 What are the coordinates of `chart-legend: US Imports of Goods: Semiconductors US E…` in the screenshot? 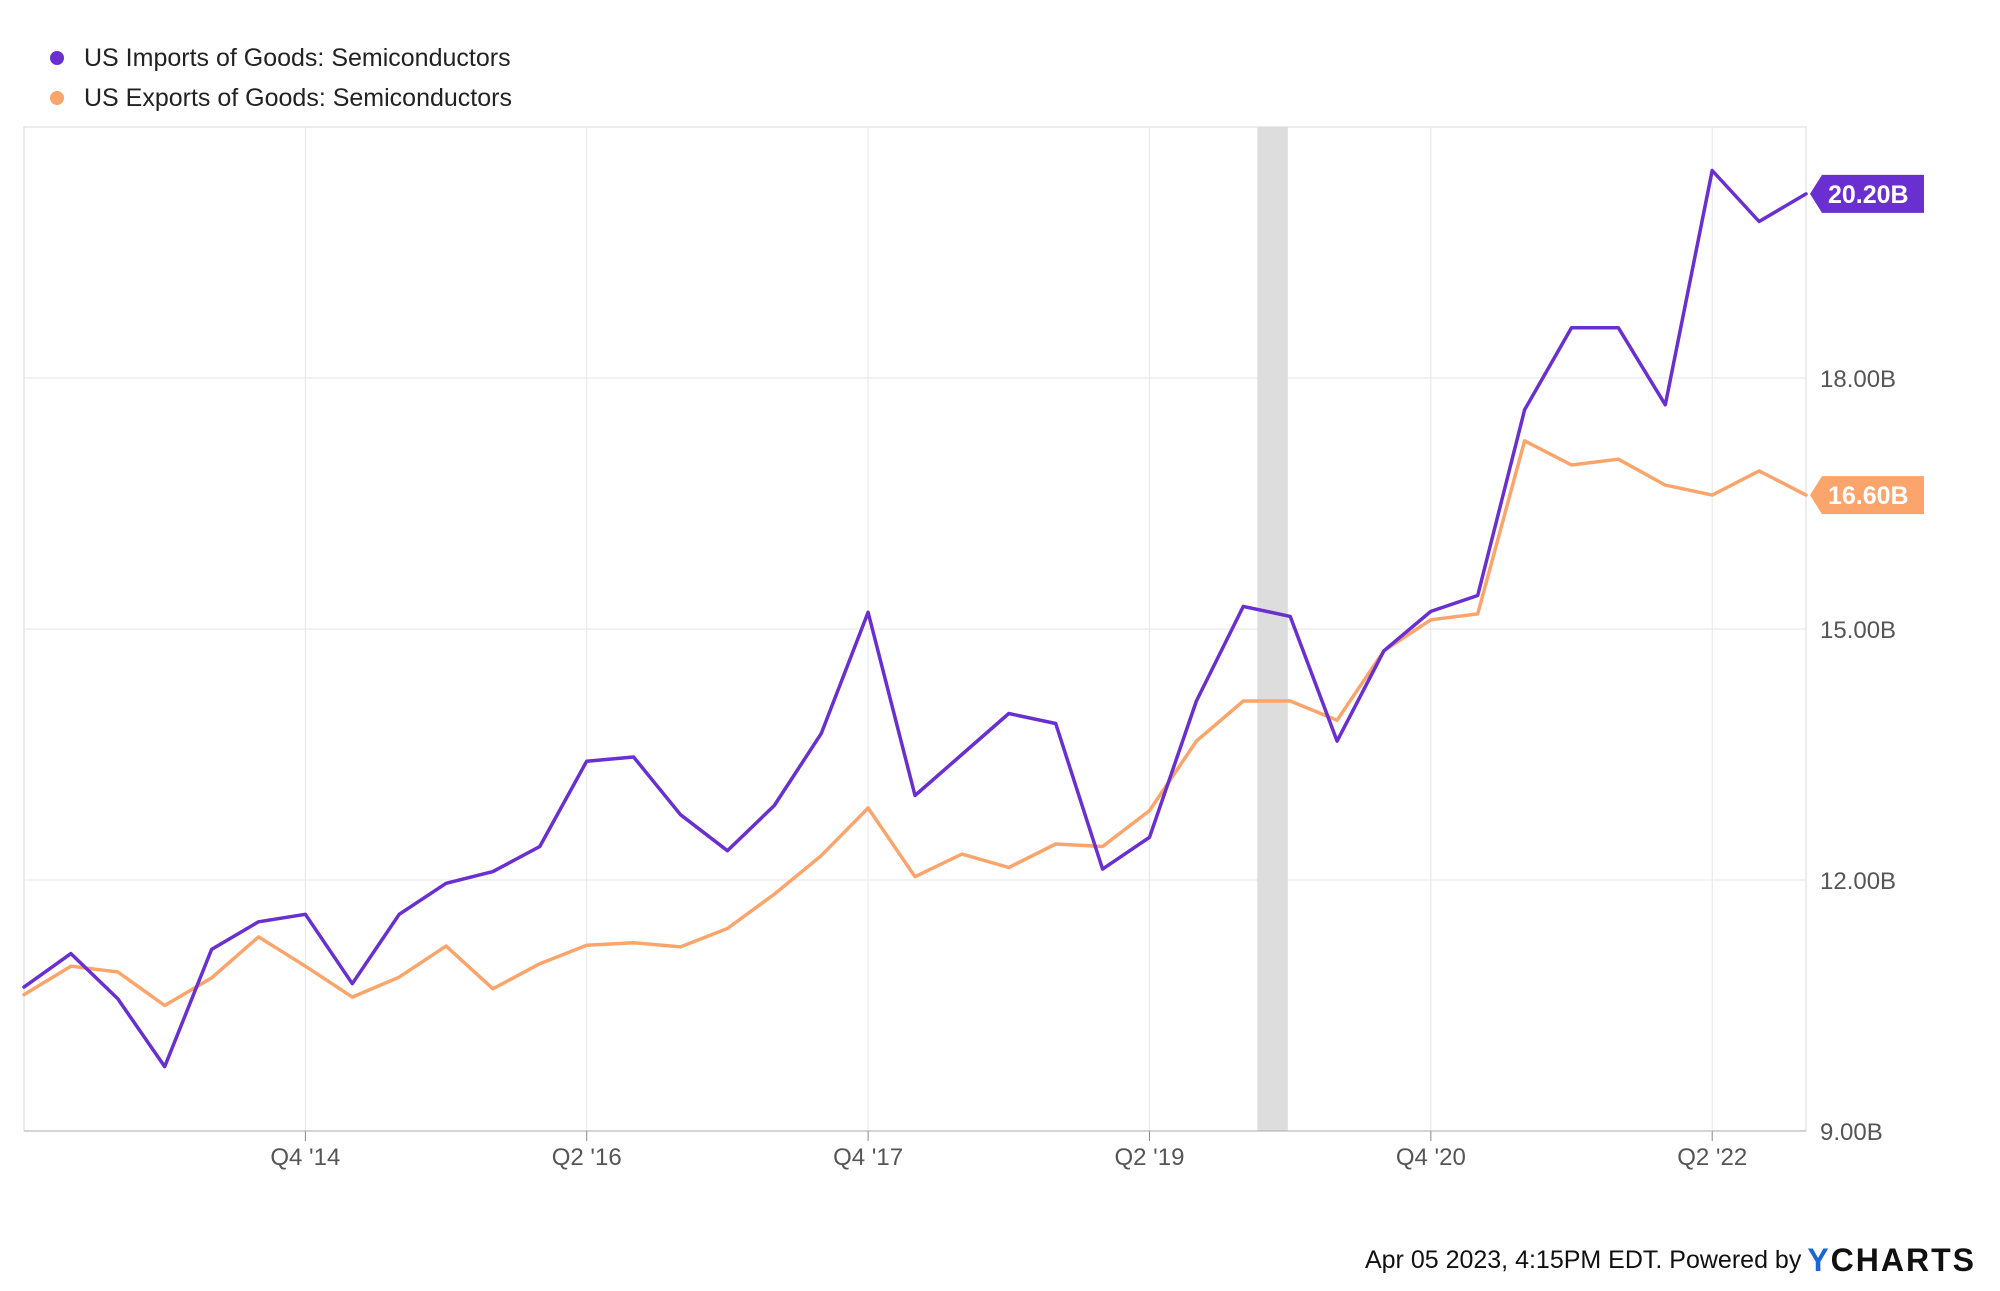 It's located at (281, 78).